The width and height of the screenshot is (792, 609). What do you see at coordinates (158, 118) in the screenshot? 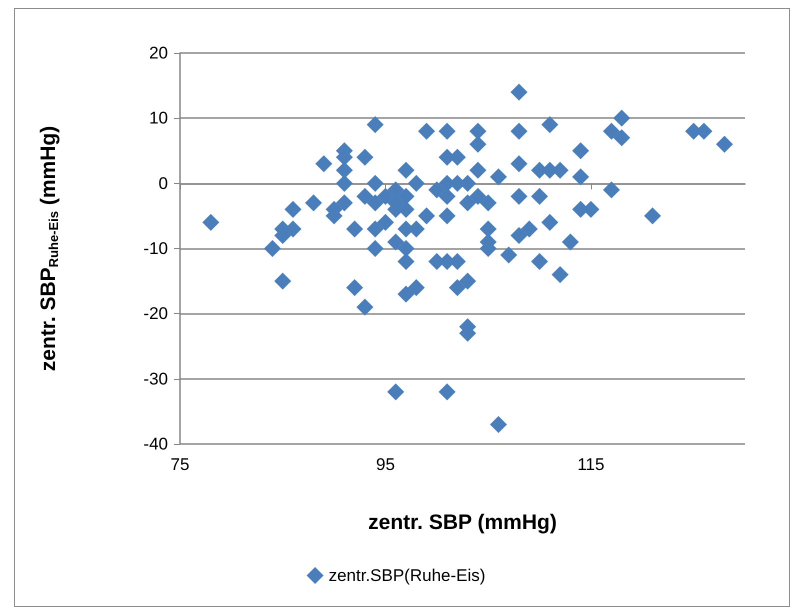
I see `y-tick-label: 10` at bounding box center [158, 118].